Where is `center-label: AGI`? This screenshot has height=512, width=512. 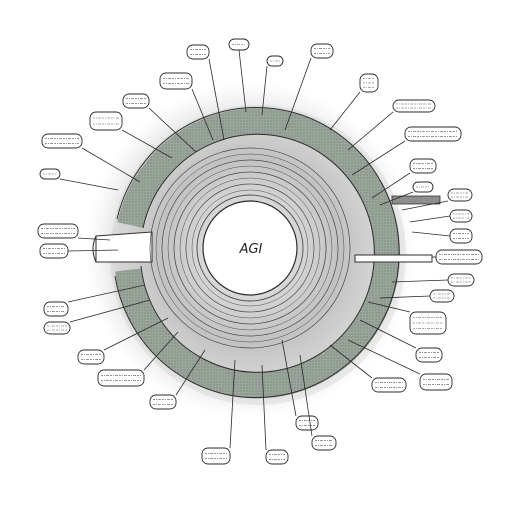
center-label: AGI is located at coordinates (251, 249).